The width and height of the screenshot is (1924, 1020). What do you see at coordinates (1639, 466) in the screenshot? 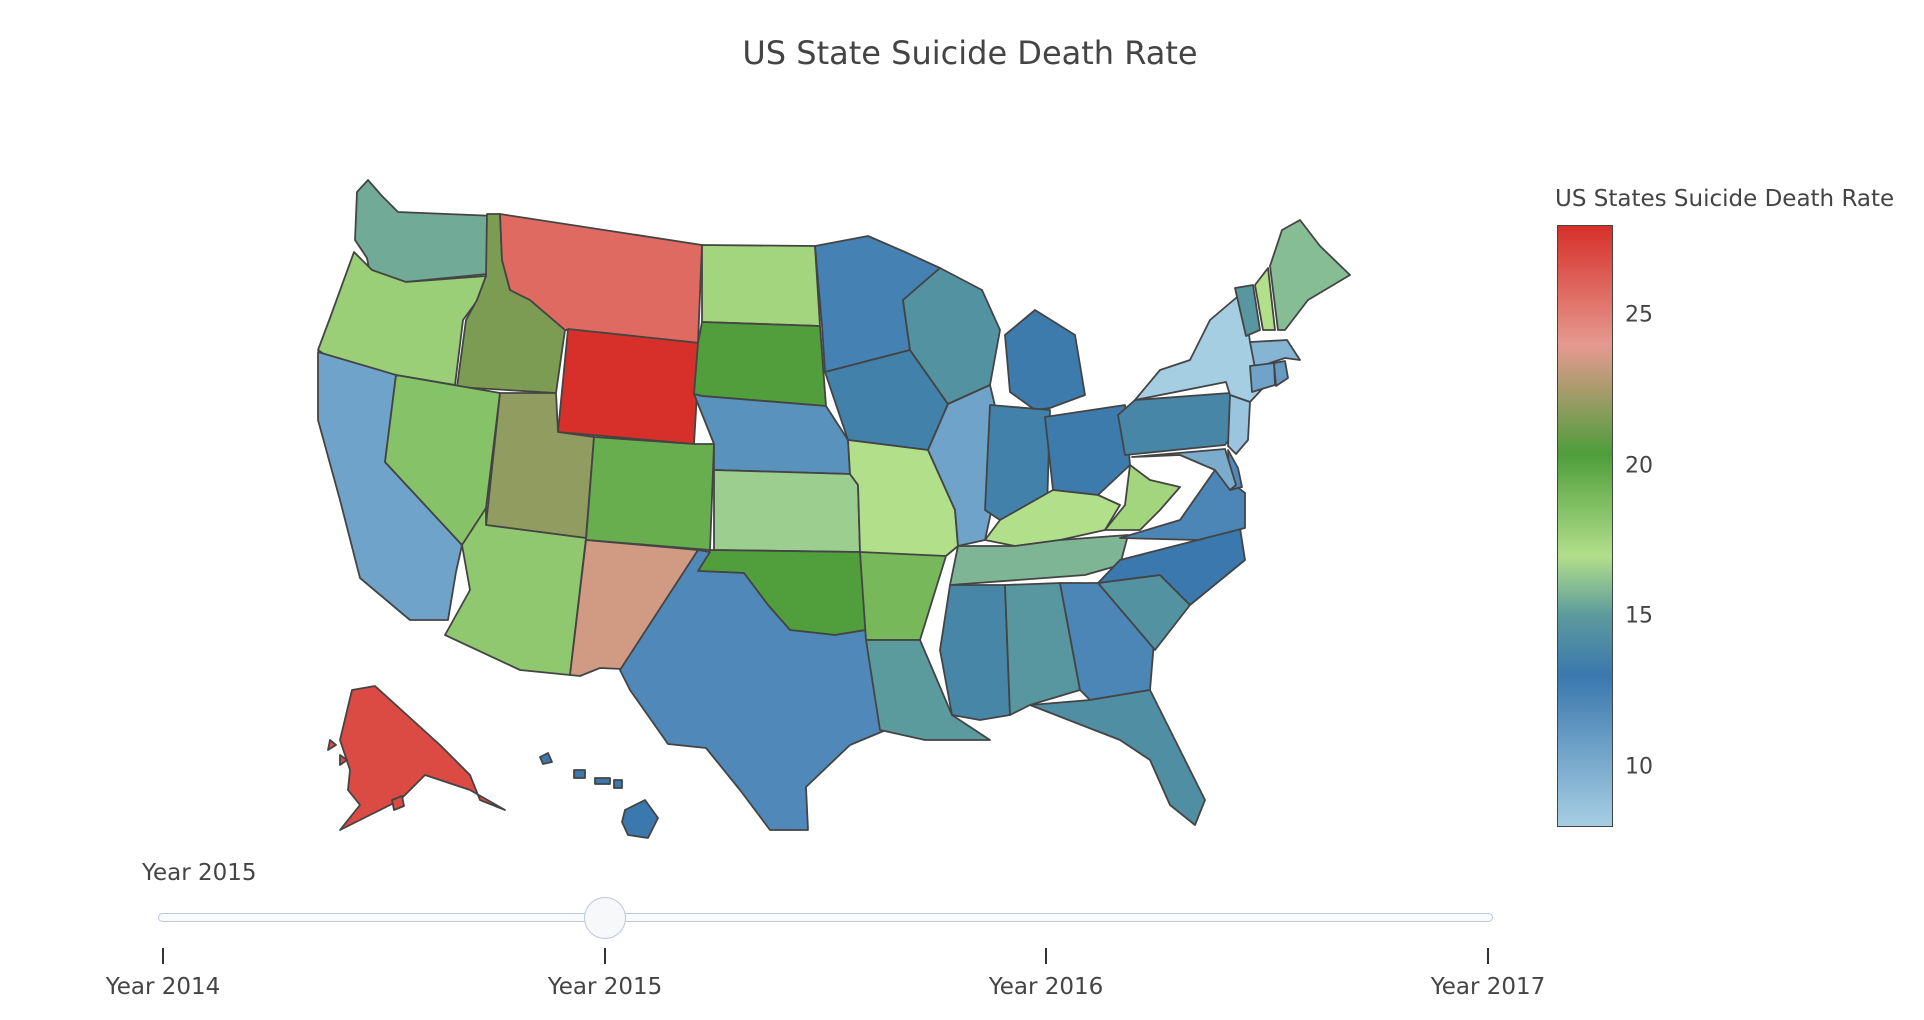
I see `colorbar-tick-label: 20` at bounding box center [1639, 466].